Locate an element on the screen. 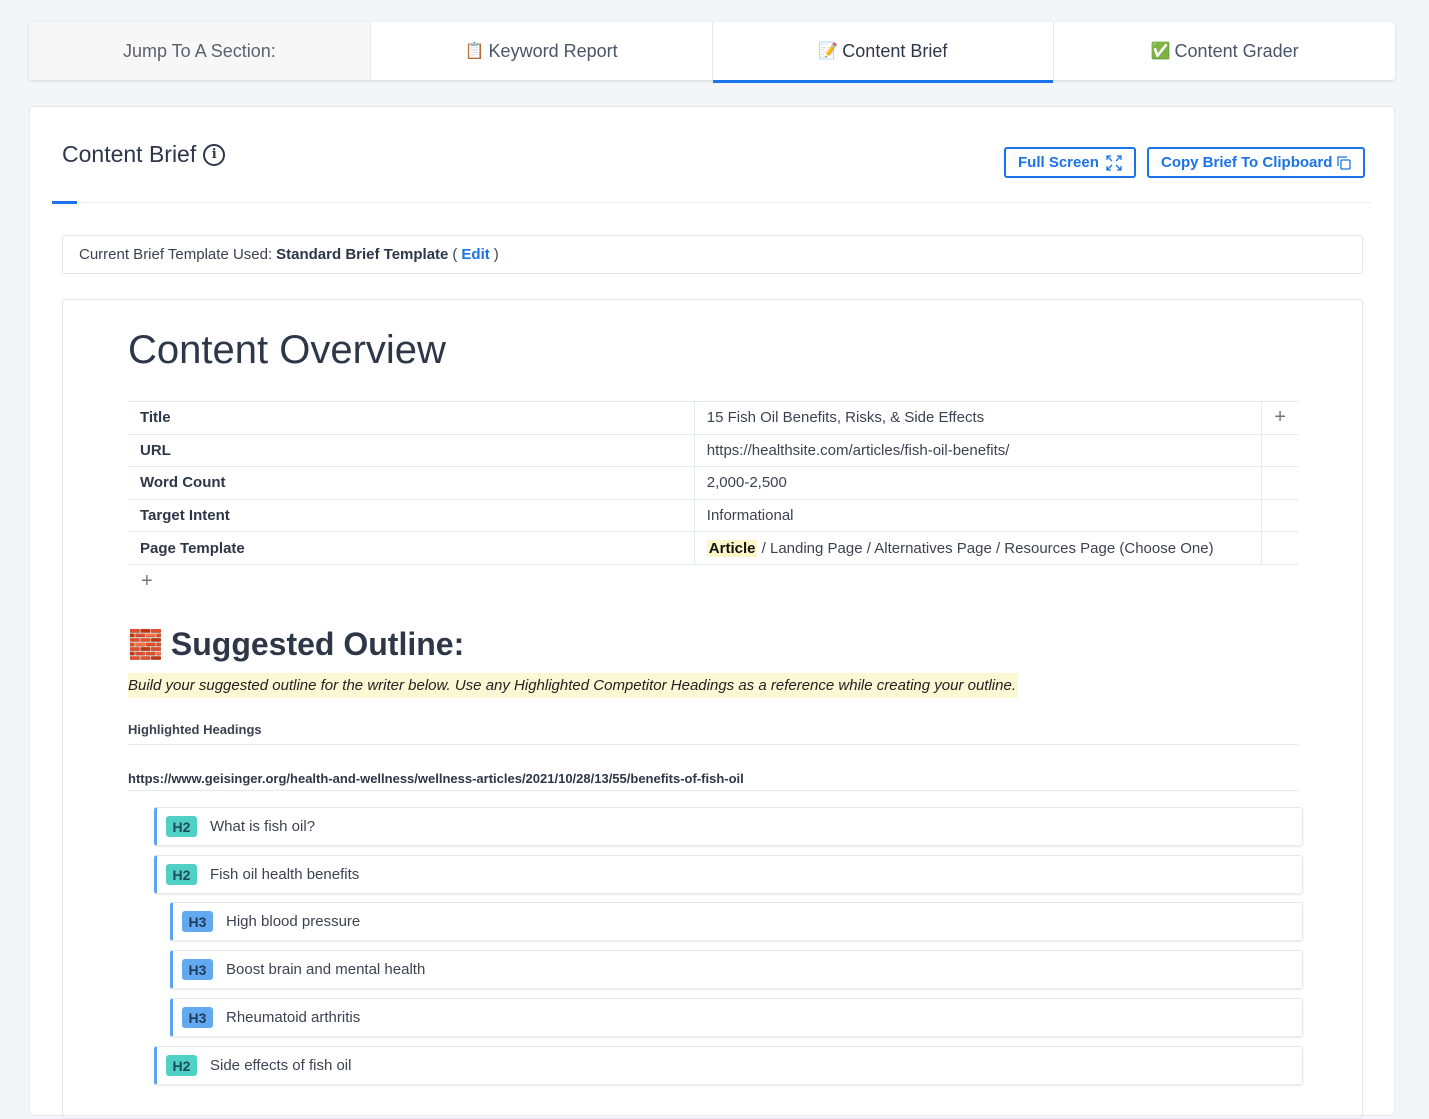 The width and height of the screenshot is (1429, 1119). paren: ) is located at coordinates (496, 254).